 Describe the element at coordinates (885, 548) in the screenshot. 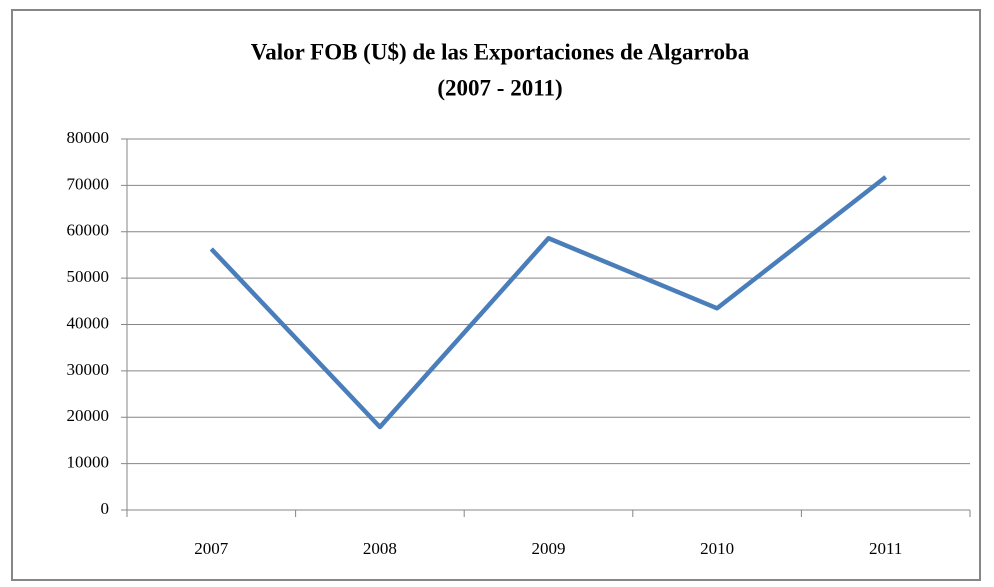

I see `x-tick-label: 2011` at that location.